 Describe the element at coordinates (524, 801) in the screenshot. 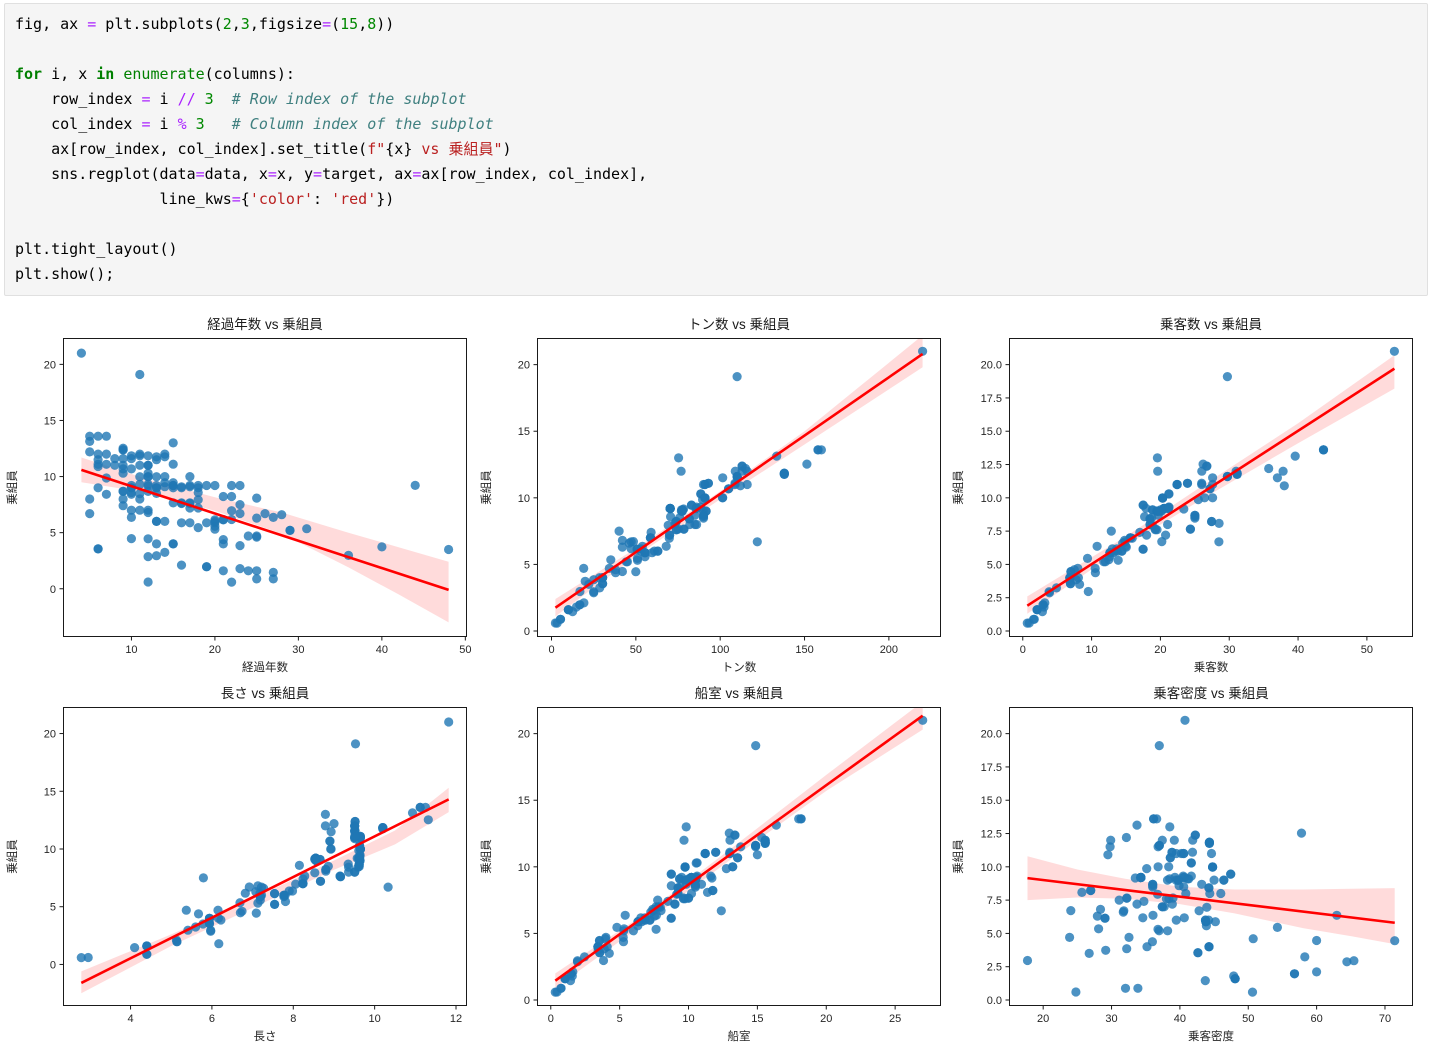

I see `y-tick-label: 15` at that location.